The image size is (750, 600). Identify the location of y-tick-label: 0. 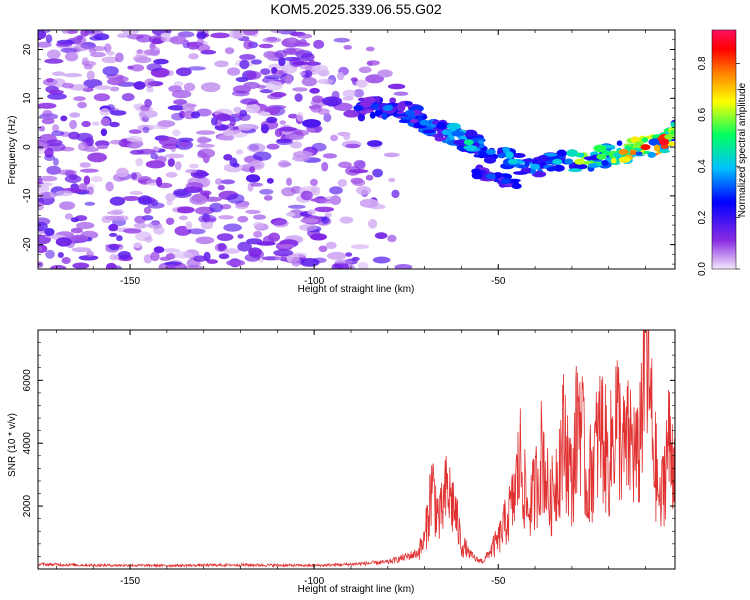
(27, 147).